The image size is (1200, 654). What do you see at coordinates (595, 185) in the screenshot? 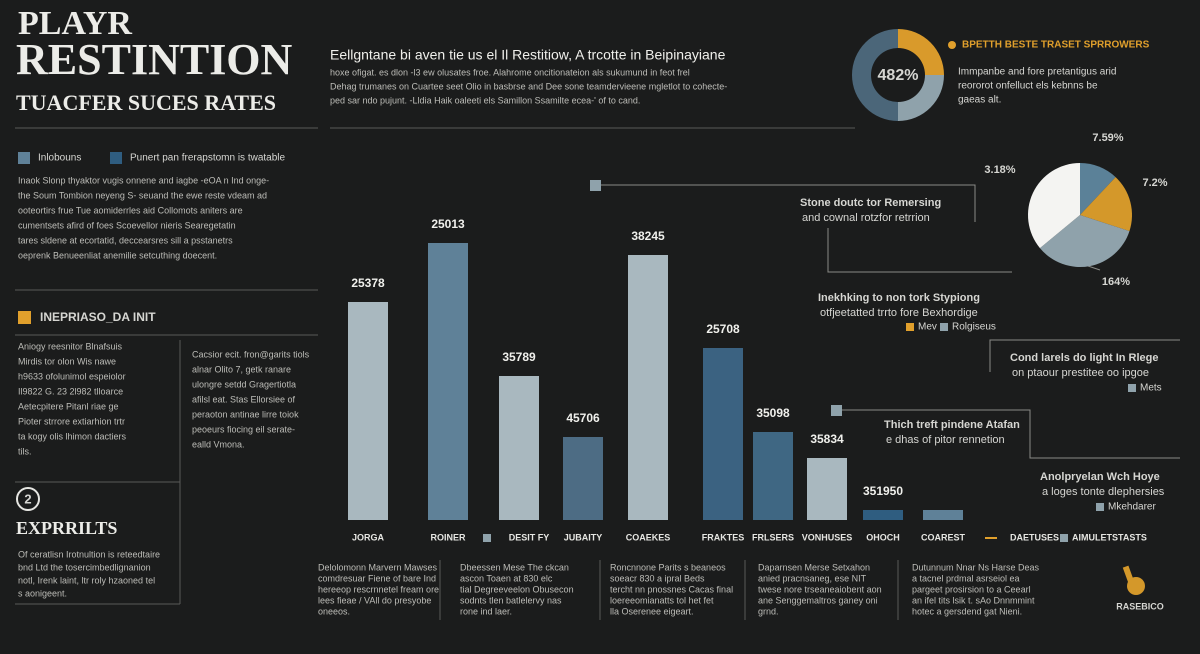
I see `callout-marker` at bounding box center [595, 185].